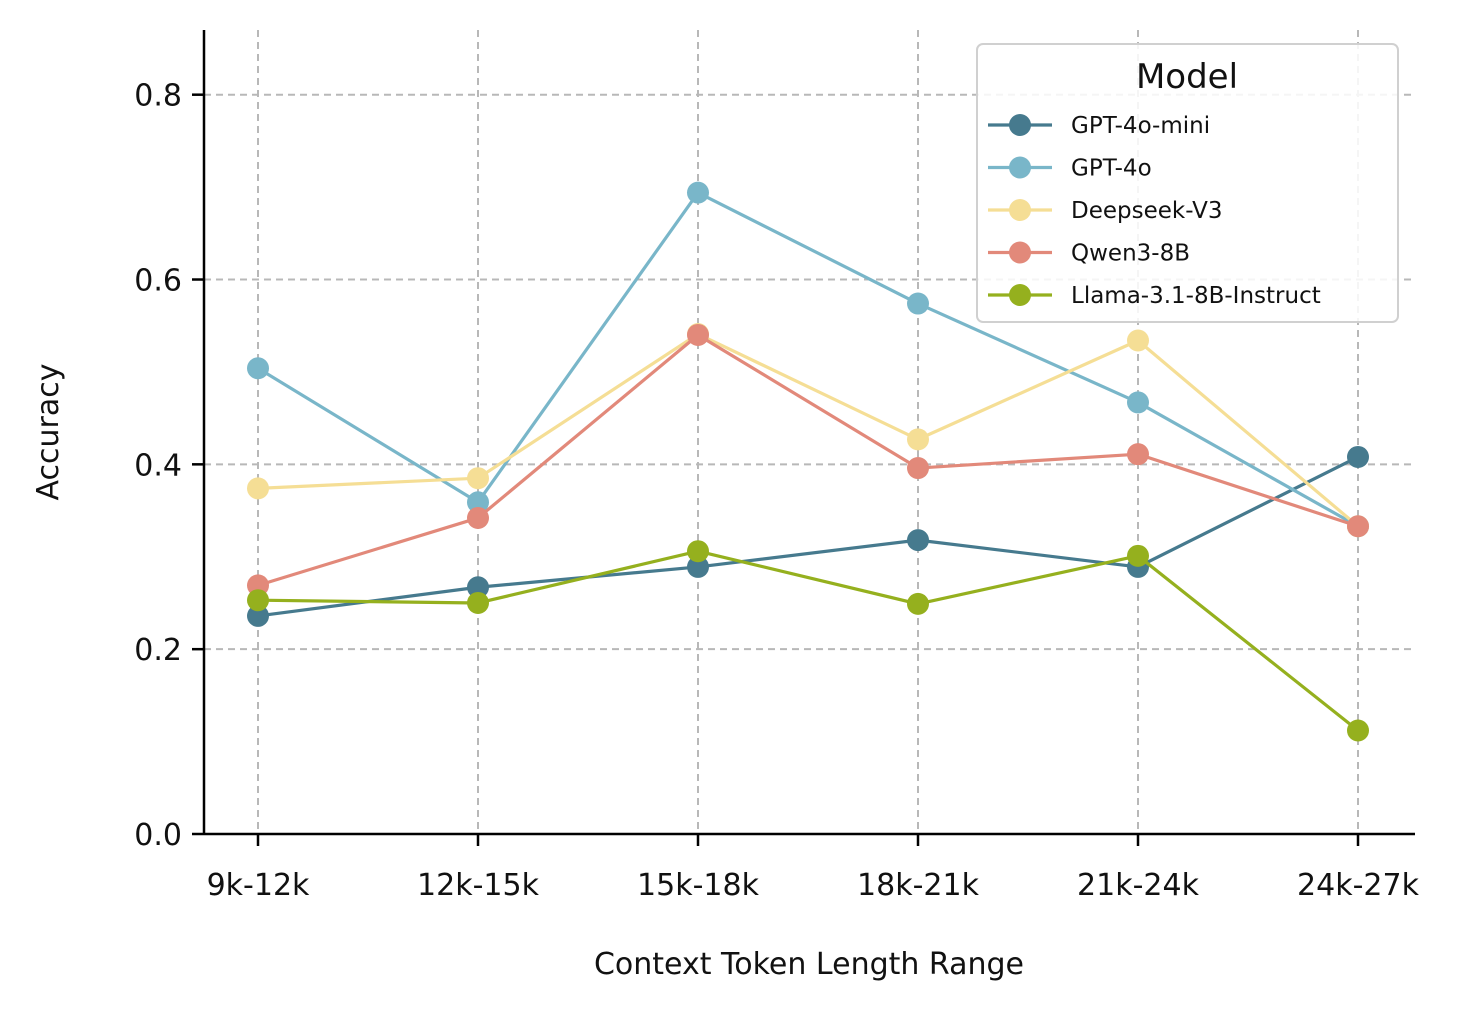 The height and width of the screenshot is (1014, 1464). What do you see at coordinates (158, 281) in the screenshot?
I see `y-tick-label: 0.6` at bounding box center [158, 281].